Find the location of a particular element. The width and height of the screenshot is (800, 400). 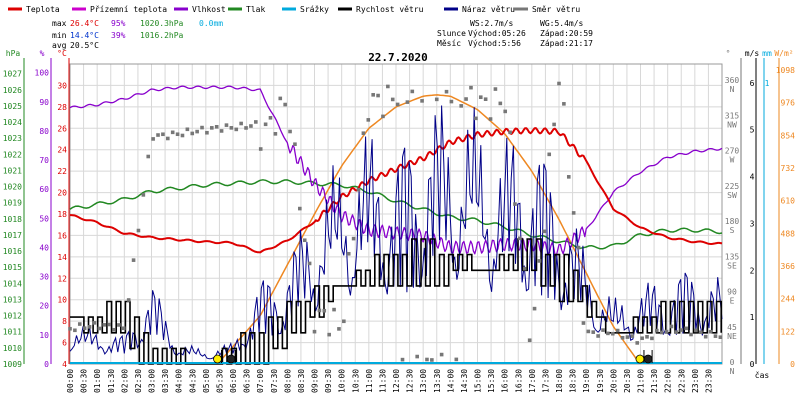

temperature-tick-label: 26 is located at coordinates (62, 128).